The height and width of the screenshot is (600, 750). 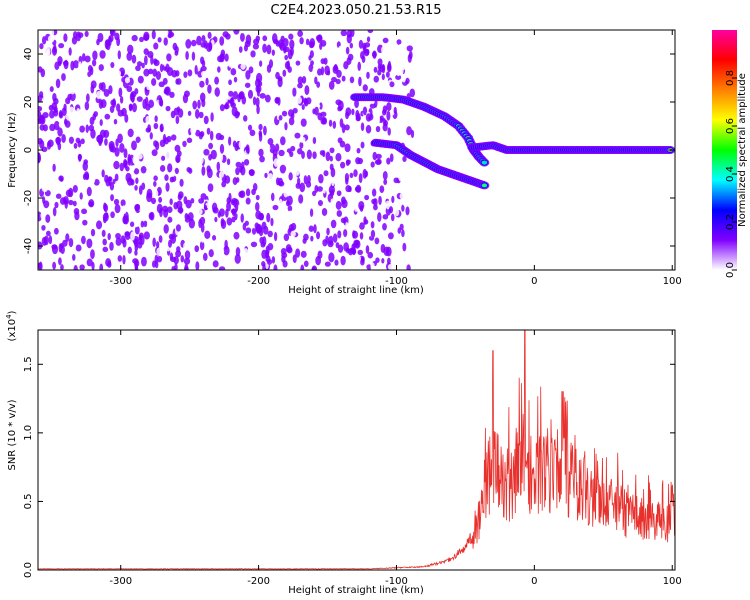 I want to click on colorbar-tick-label: 0.2, so click(x=730, y=222).